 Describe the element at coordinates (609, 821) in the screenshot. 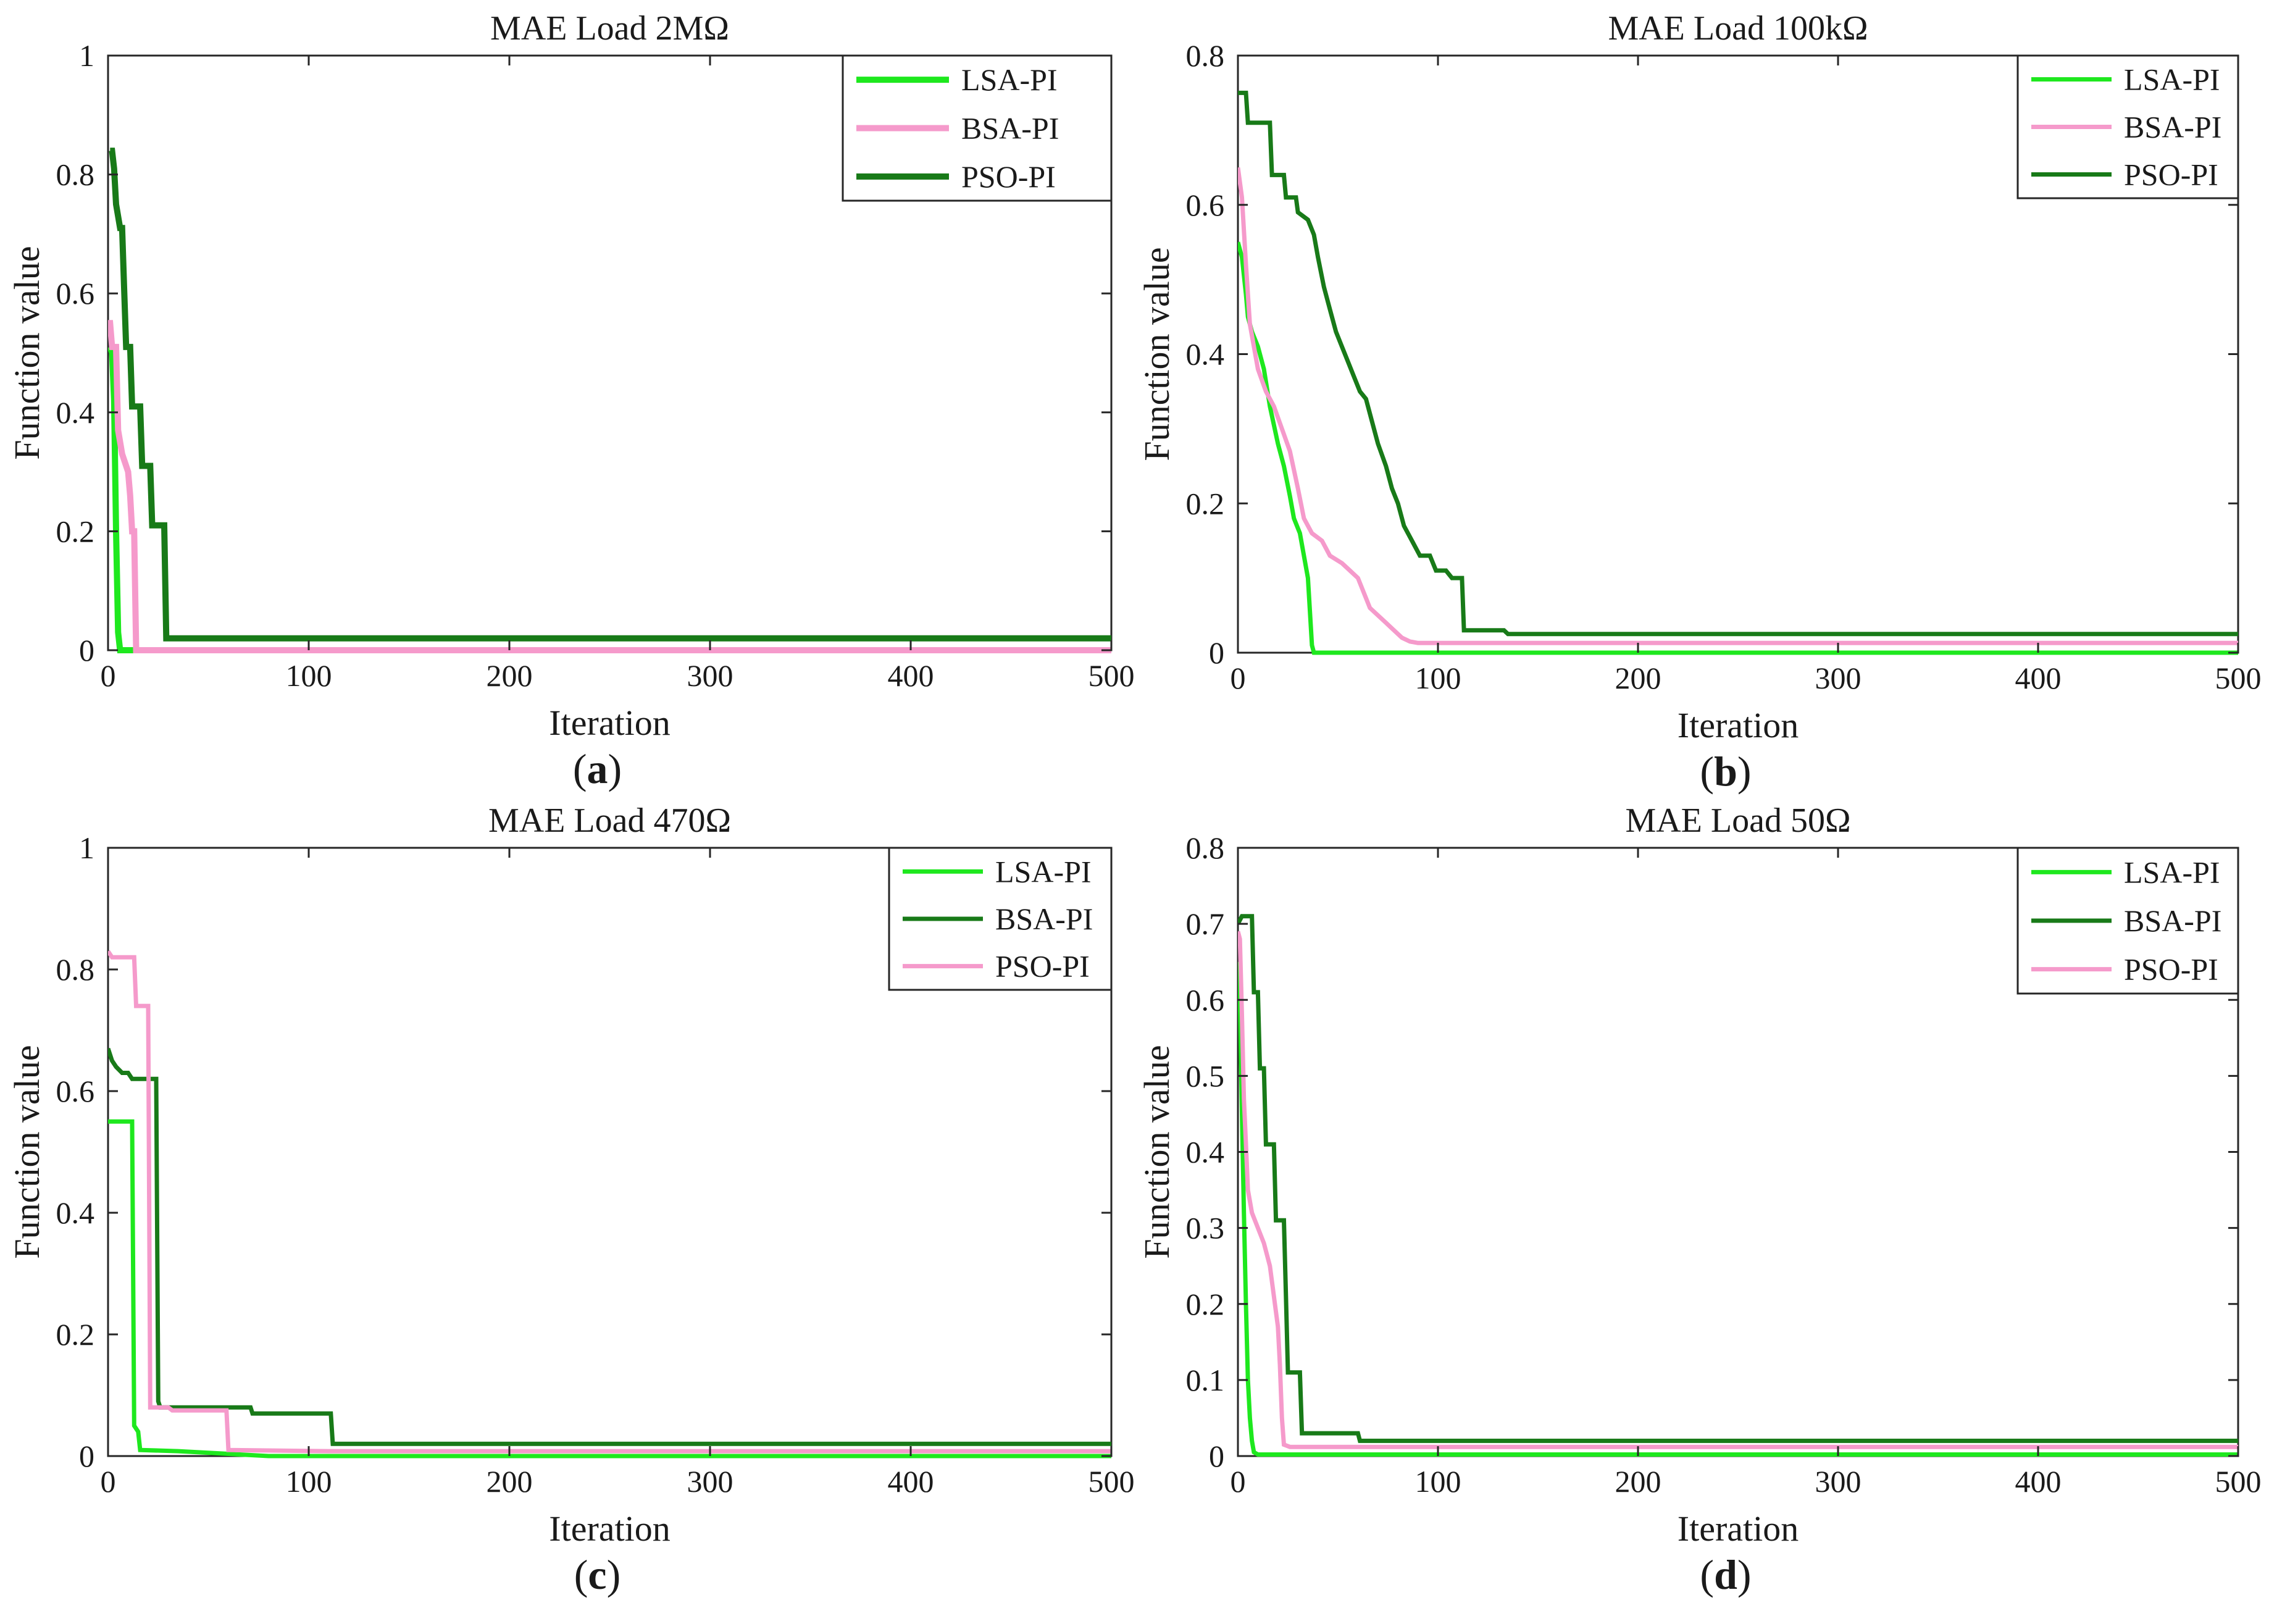

I see `chart-title: MAE Load 470Ω` at that location.